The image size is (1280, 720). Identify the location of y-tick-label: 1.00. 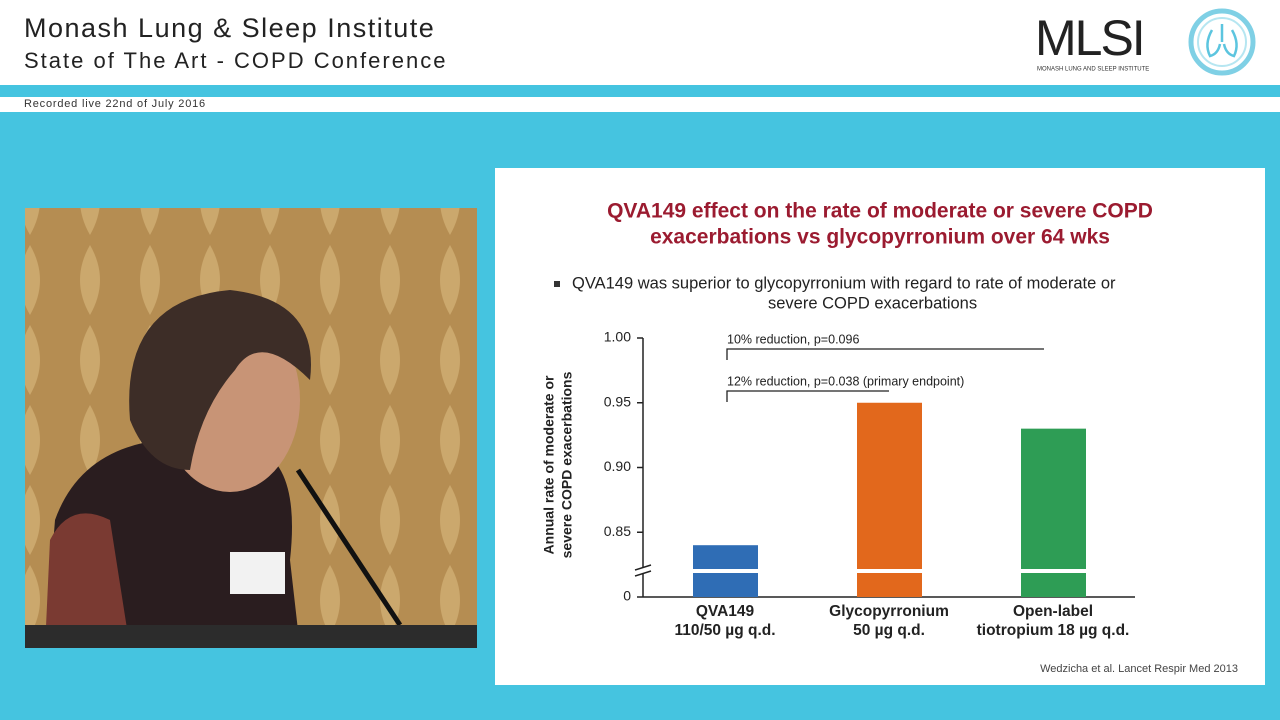
(617, 337).